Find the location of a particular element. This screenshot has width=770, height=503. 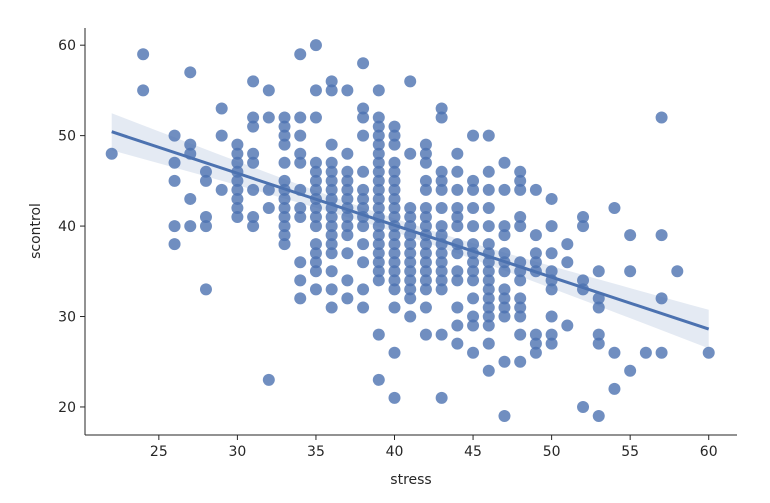

x-tick-label: 25 is located at coordinates (159, 452).